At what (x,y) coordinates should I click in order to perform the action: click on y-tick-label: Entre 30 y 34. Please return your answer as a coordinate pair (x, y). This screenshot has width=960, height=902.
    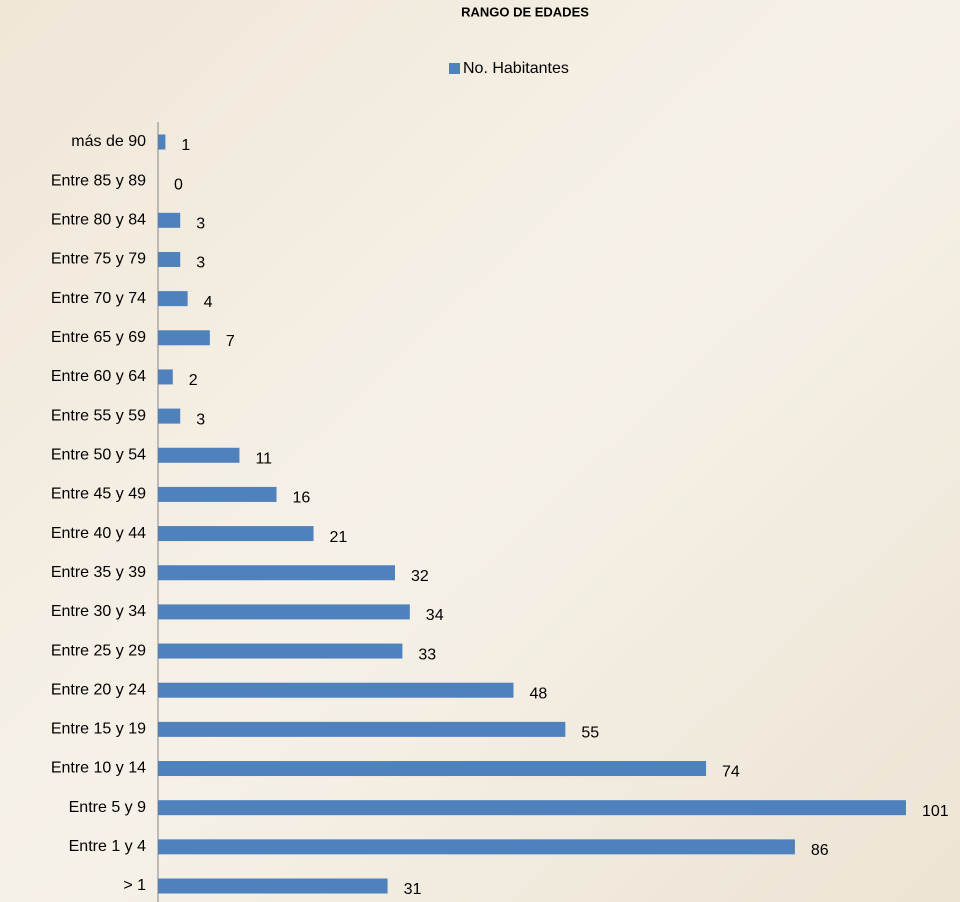
    Looking at the image, I should click on (98, 611).